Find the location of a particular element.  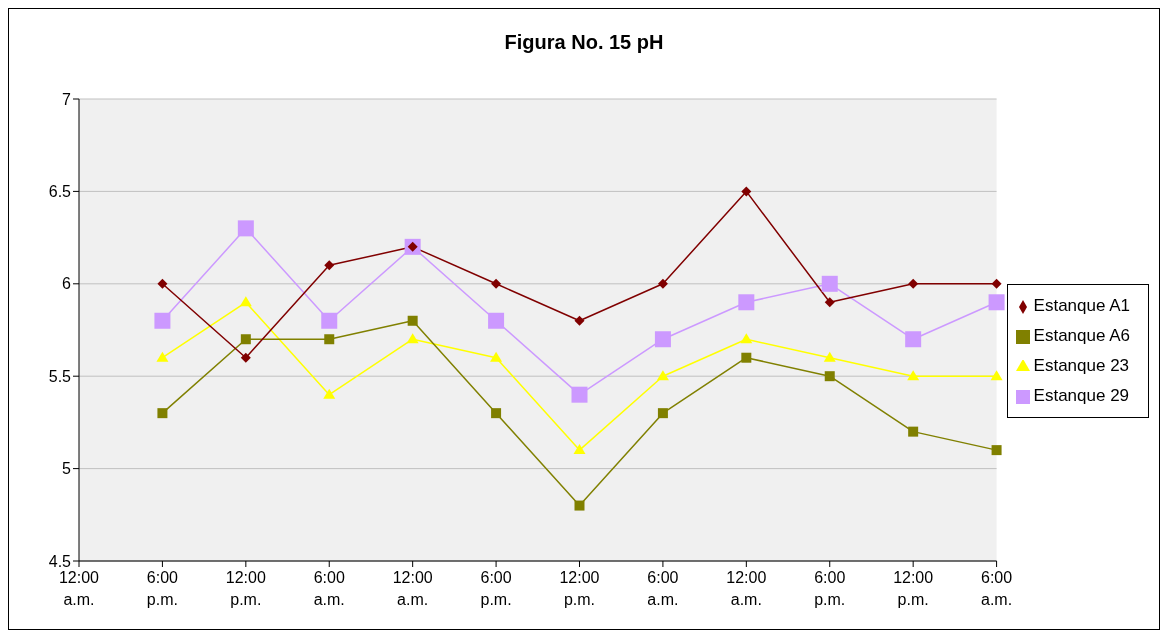

y-tick-label: 6 is located at coordinates (67, 284).